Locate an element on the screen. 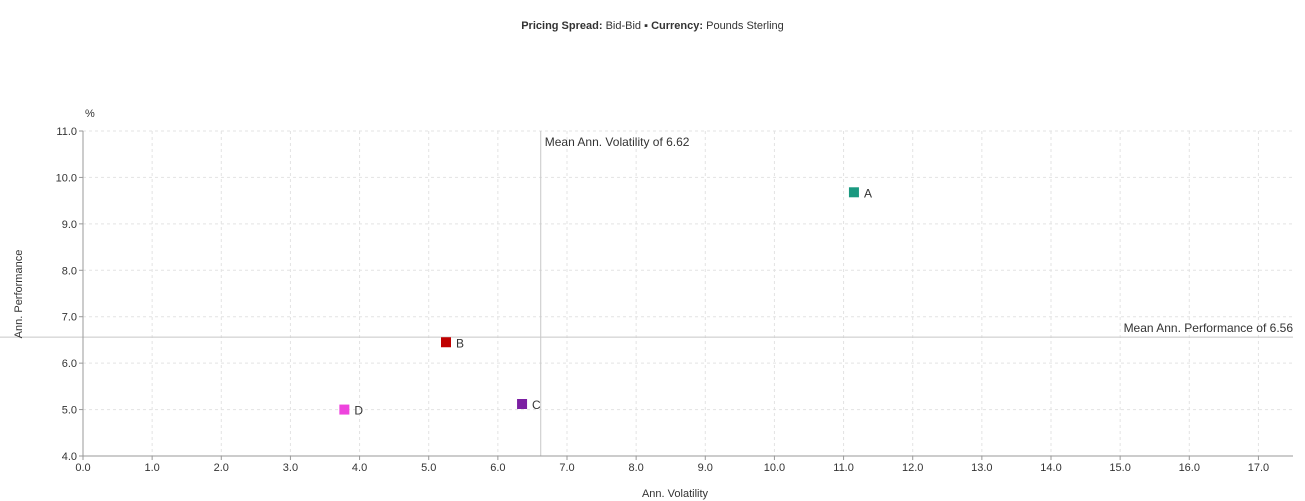  point-label-d: D is located at coordinates (358, 411).